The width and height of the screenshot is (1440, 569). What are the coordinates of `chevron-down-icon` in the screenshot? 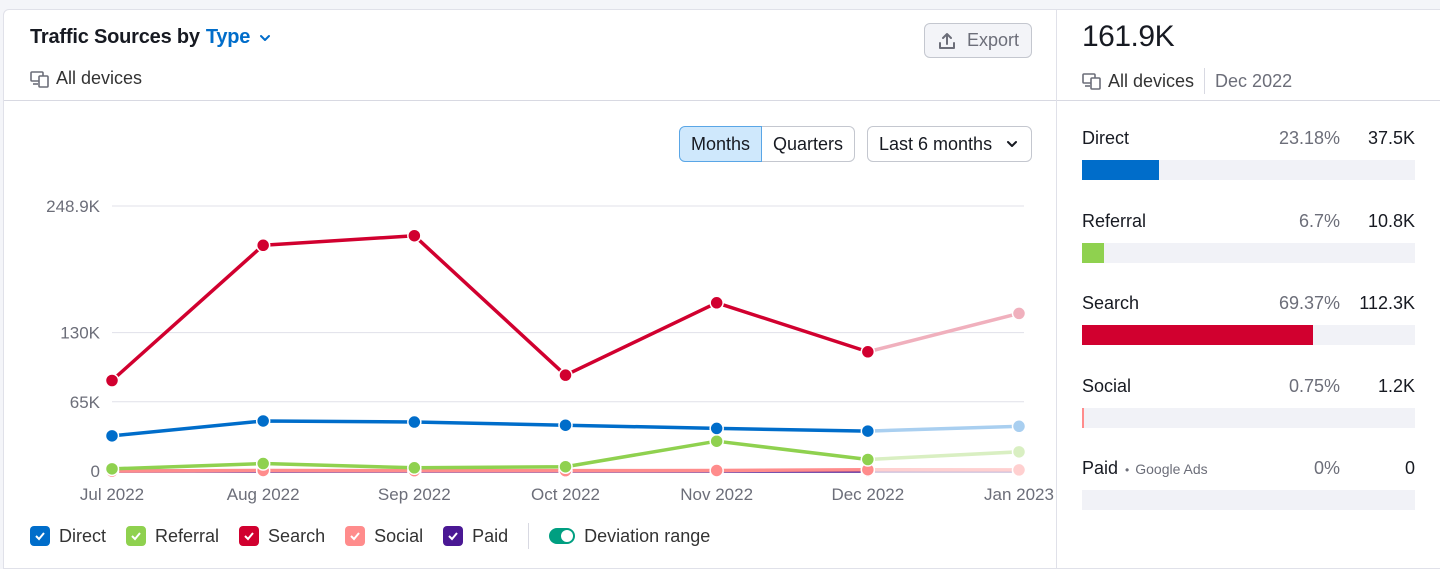 It's located at (265, 38).